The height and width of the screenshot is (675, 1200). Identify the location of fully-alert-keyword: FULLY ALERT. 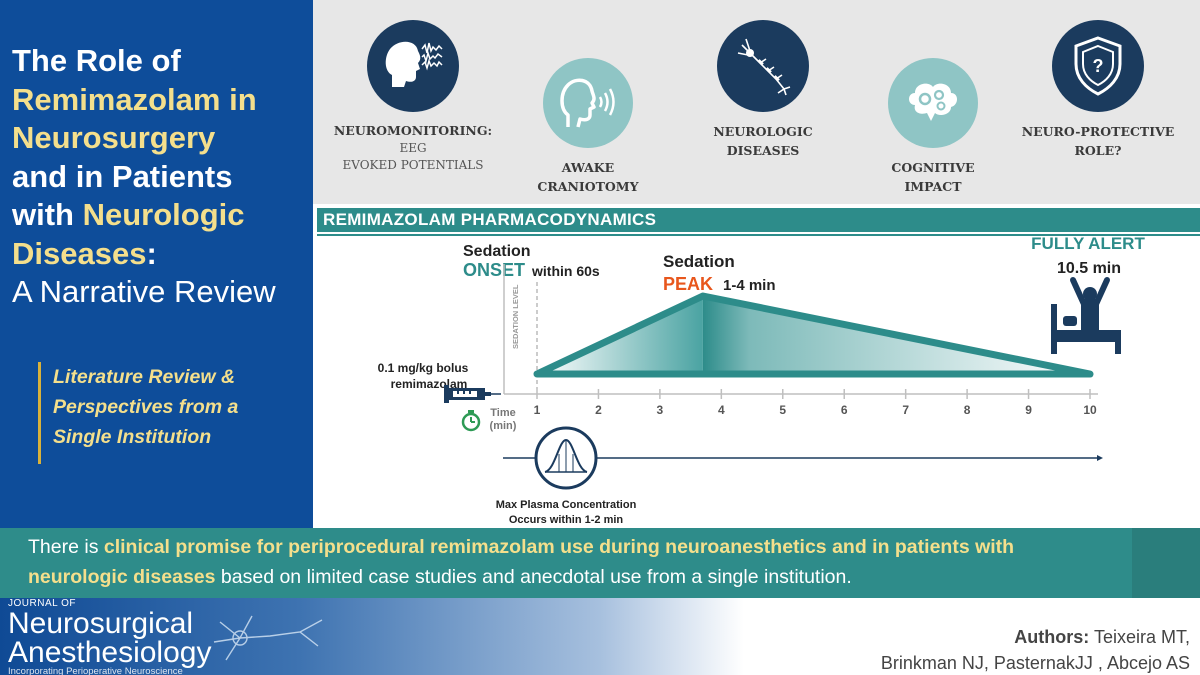
(1088, 243).